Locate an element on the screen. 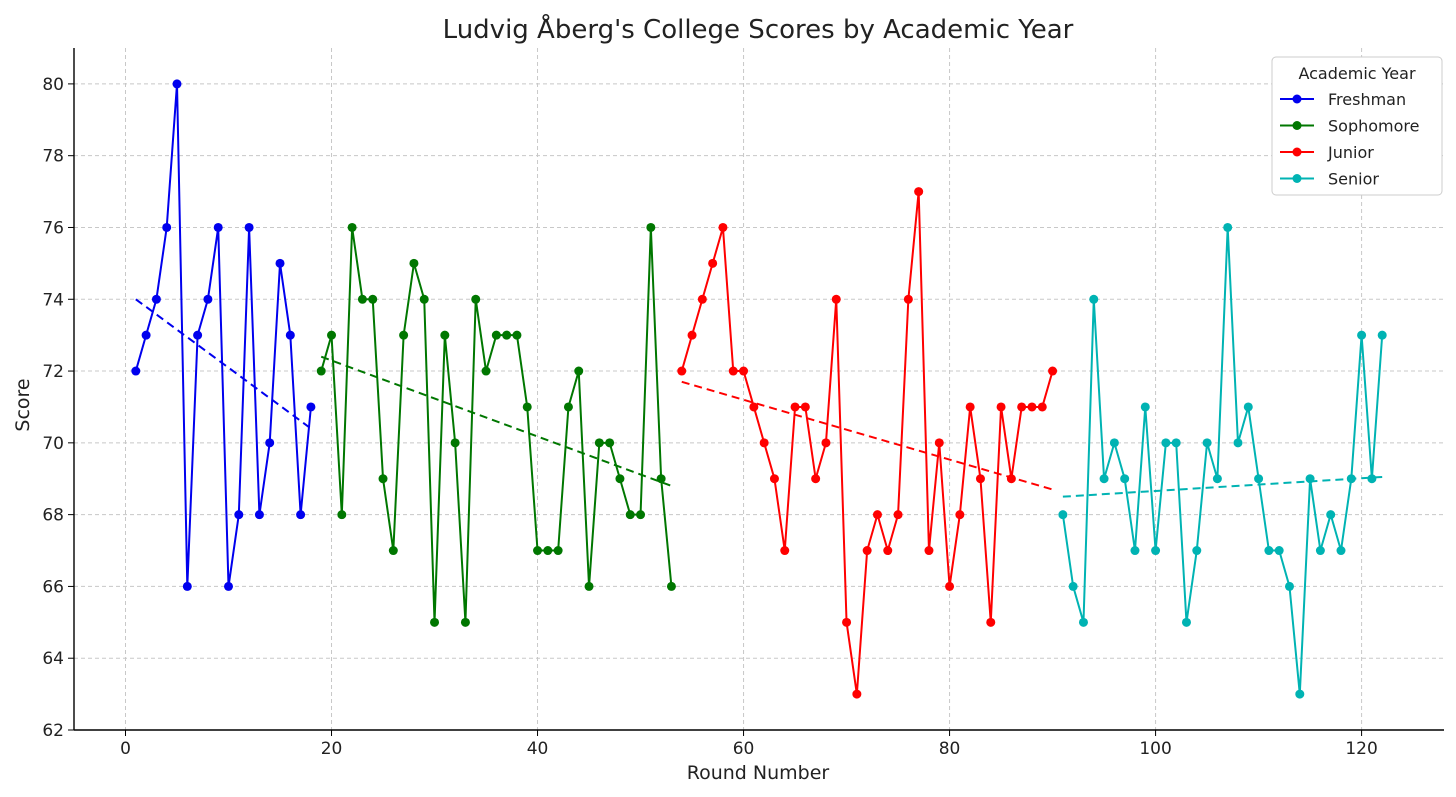 This screenshot has height=797, width=1456. freshman-trend-line is located at coordinates (223, 364).